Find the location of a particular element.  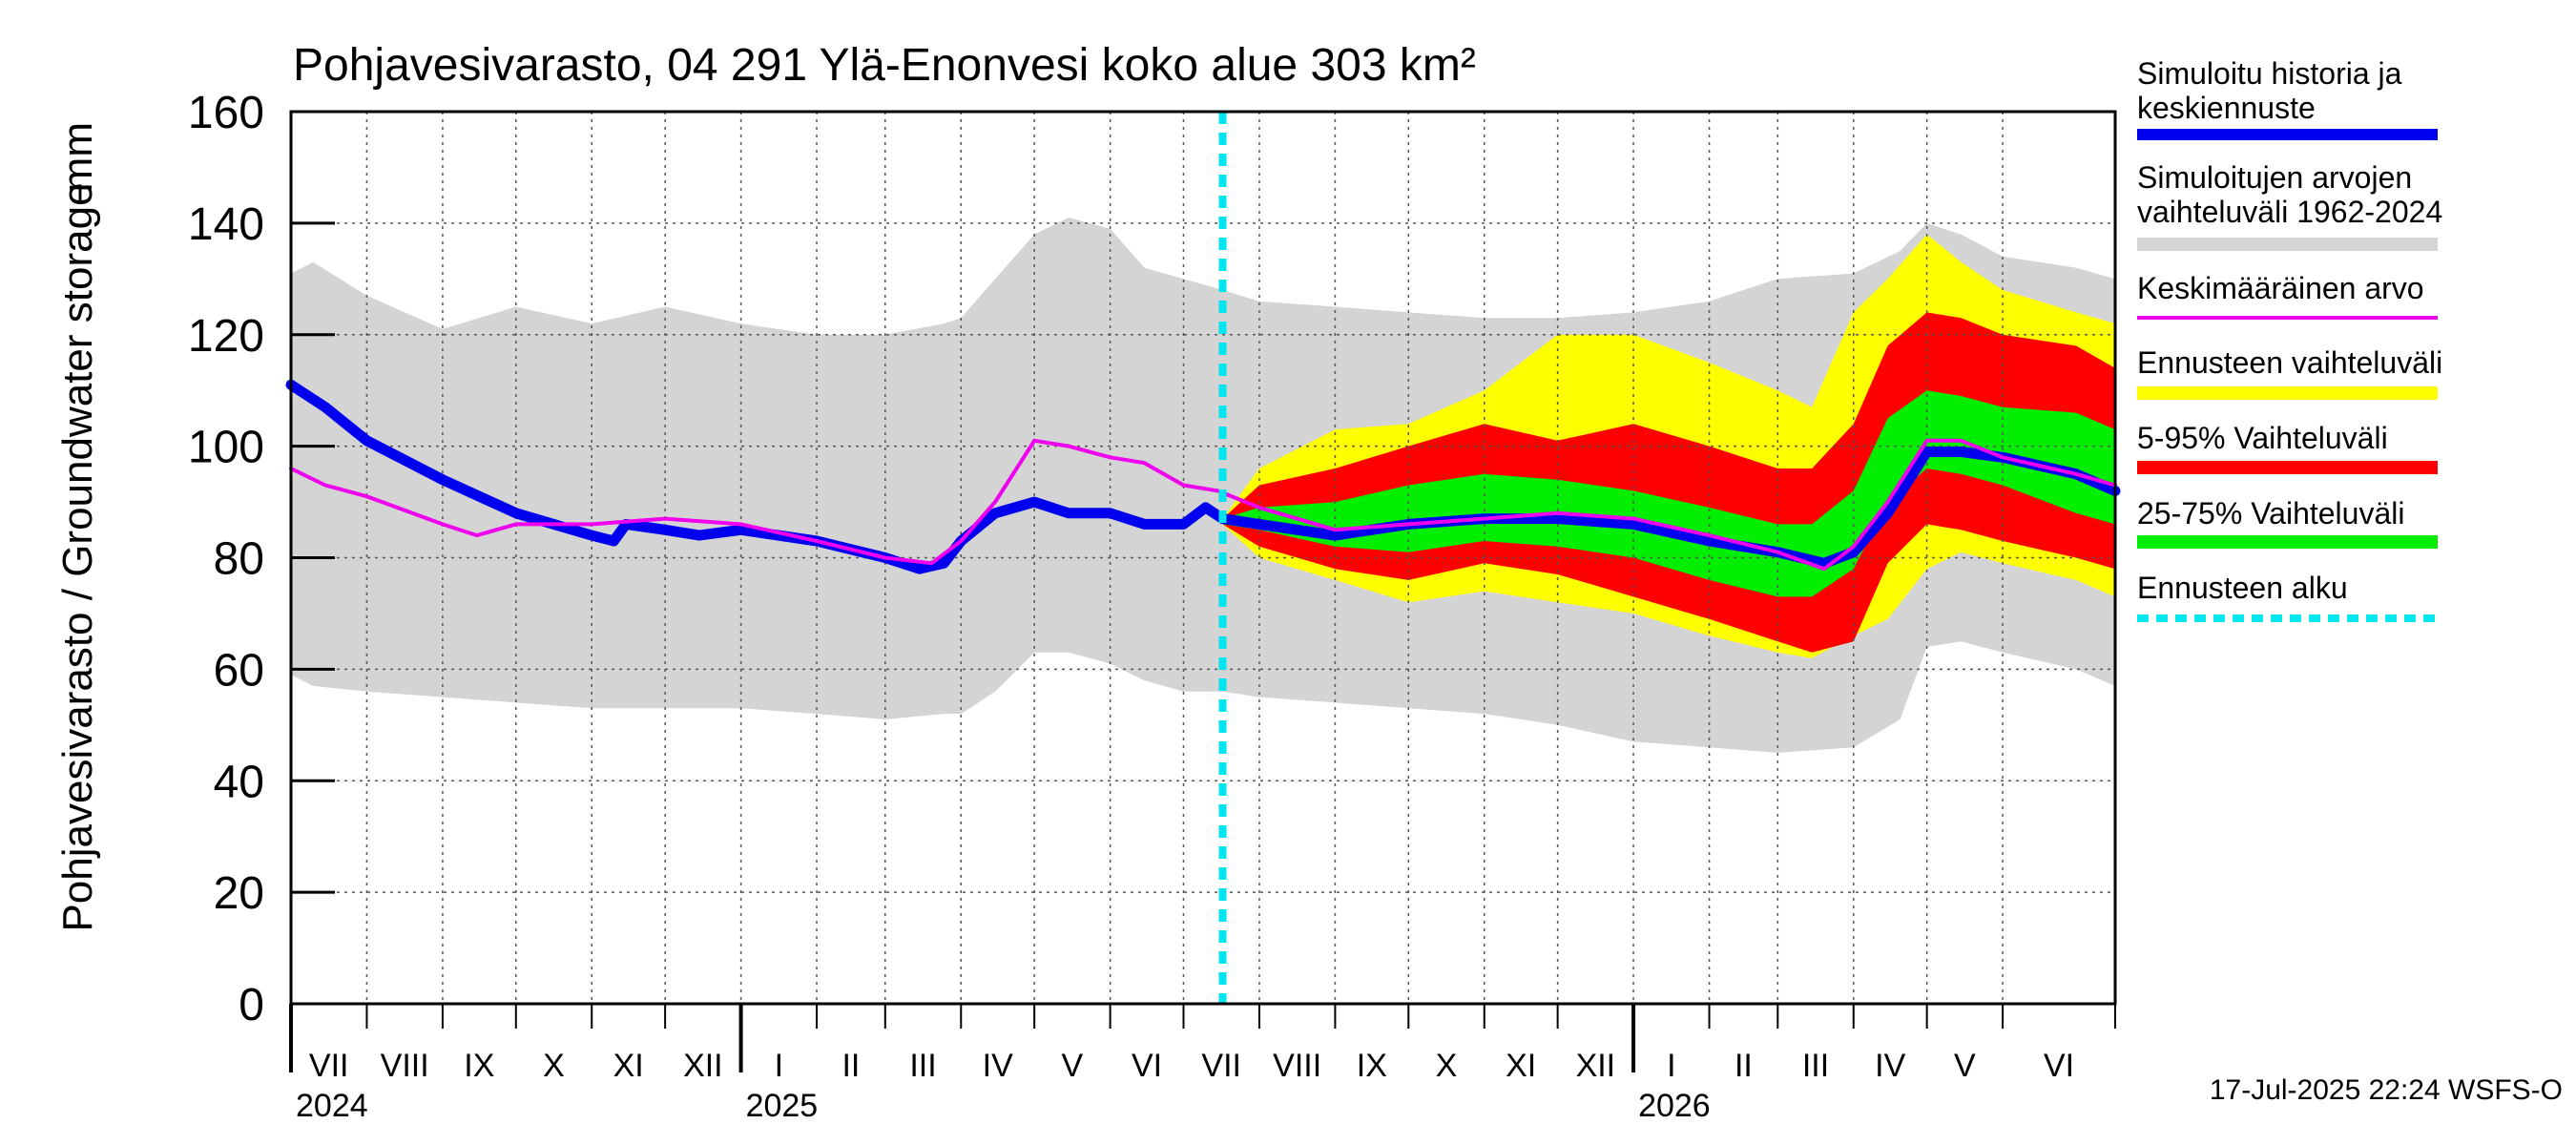

legend-label-forecast_range: Ennusteen vaihteluväli is located at coordinates (2289, 363).